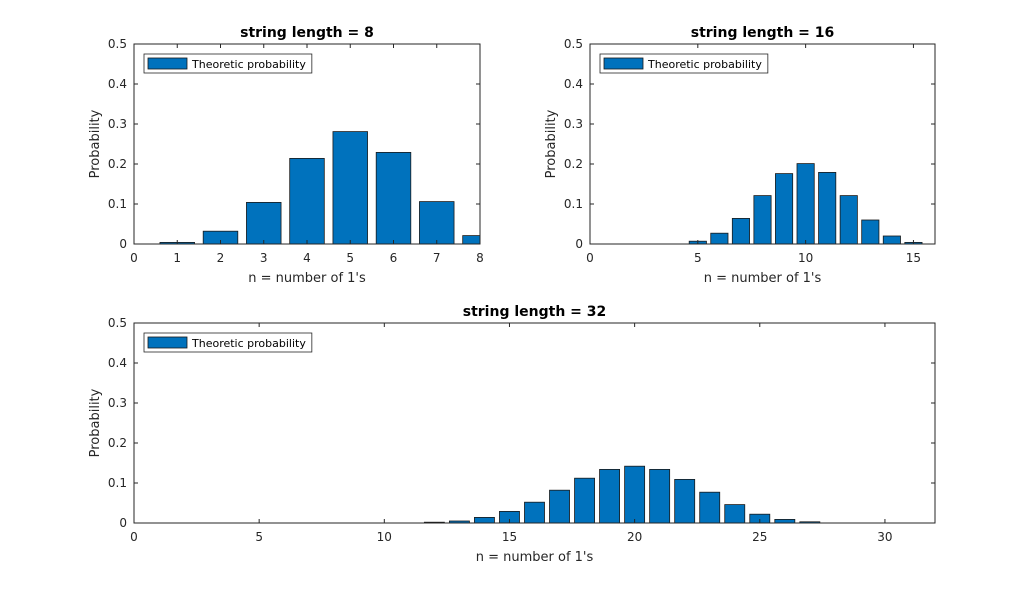 This screenshot has height=589, width=1034. Describe the element at coordinates (177, 258) in the screenshot. I see `x-tick-label: 1` at that location.